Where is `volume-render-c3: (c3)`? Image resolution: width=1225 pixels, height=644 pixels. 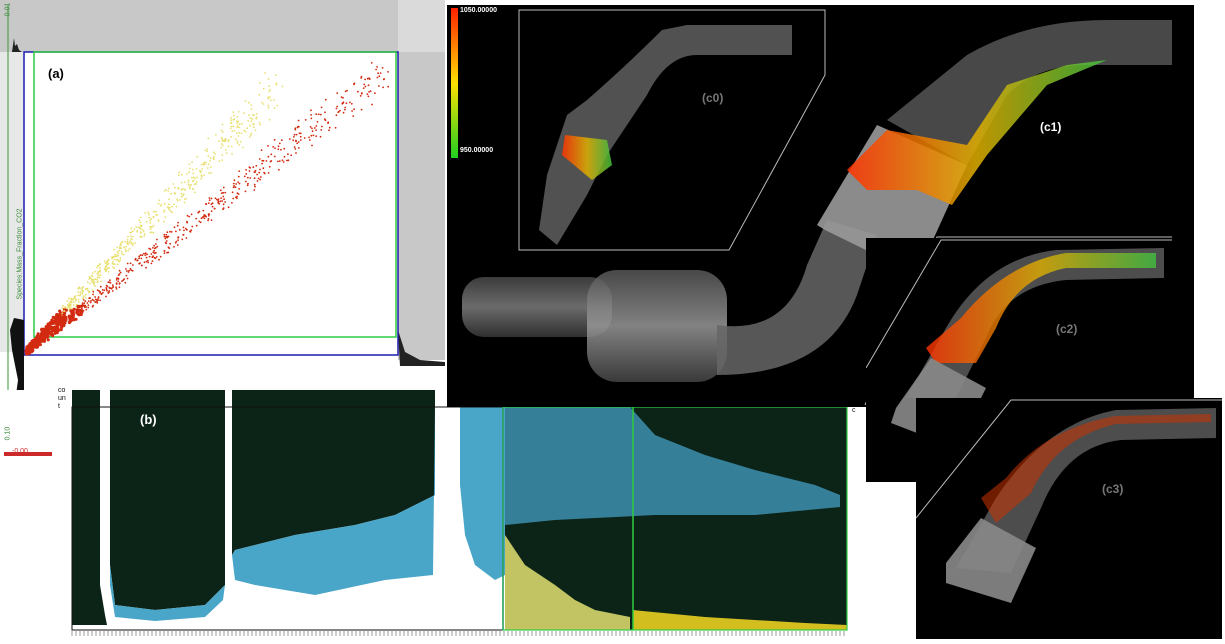
volume-render-c3: (c3) is located at coordinates (1068, 518).